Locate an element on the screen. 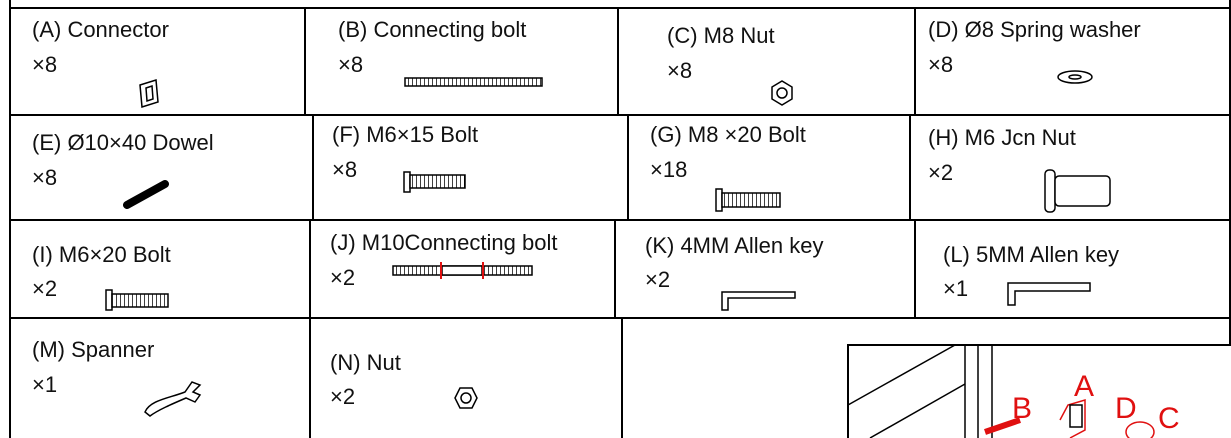 The image size is (1231, 438). part-label: (M) Spanner is located at coordinates (93, 349).